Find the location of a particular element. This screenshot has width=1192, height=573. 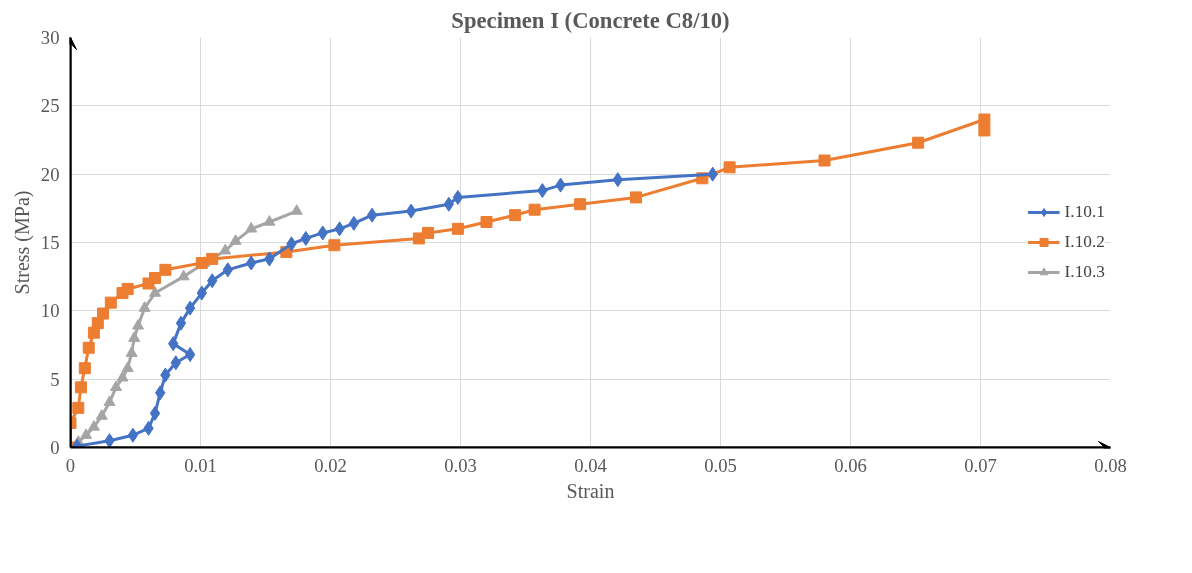

legend-label: I.10.3 is located at coordinates (1084, 272).